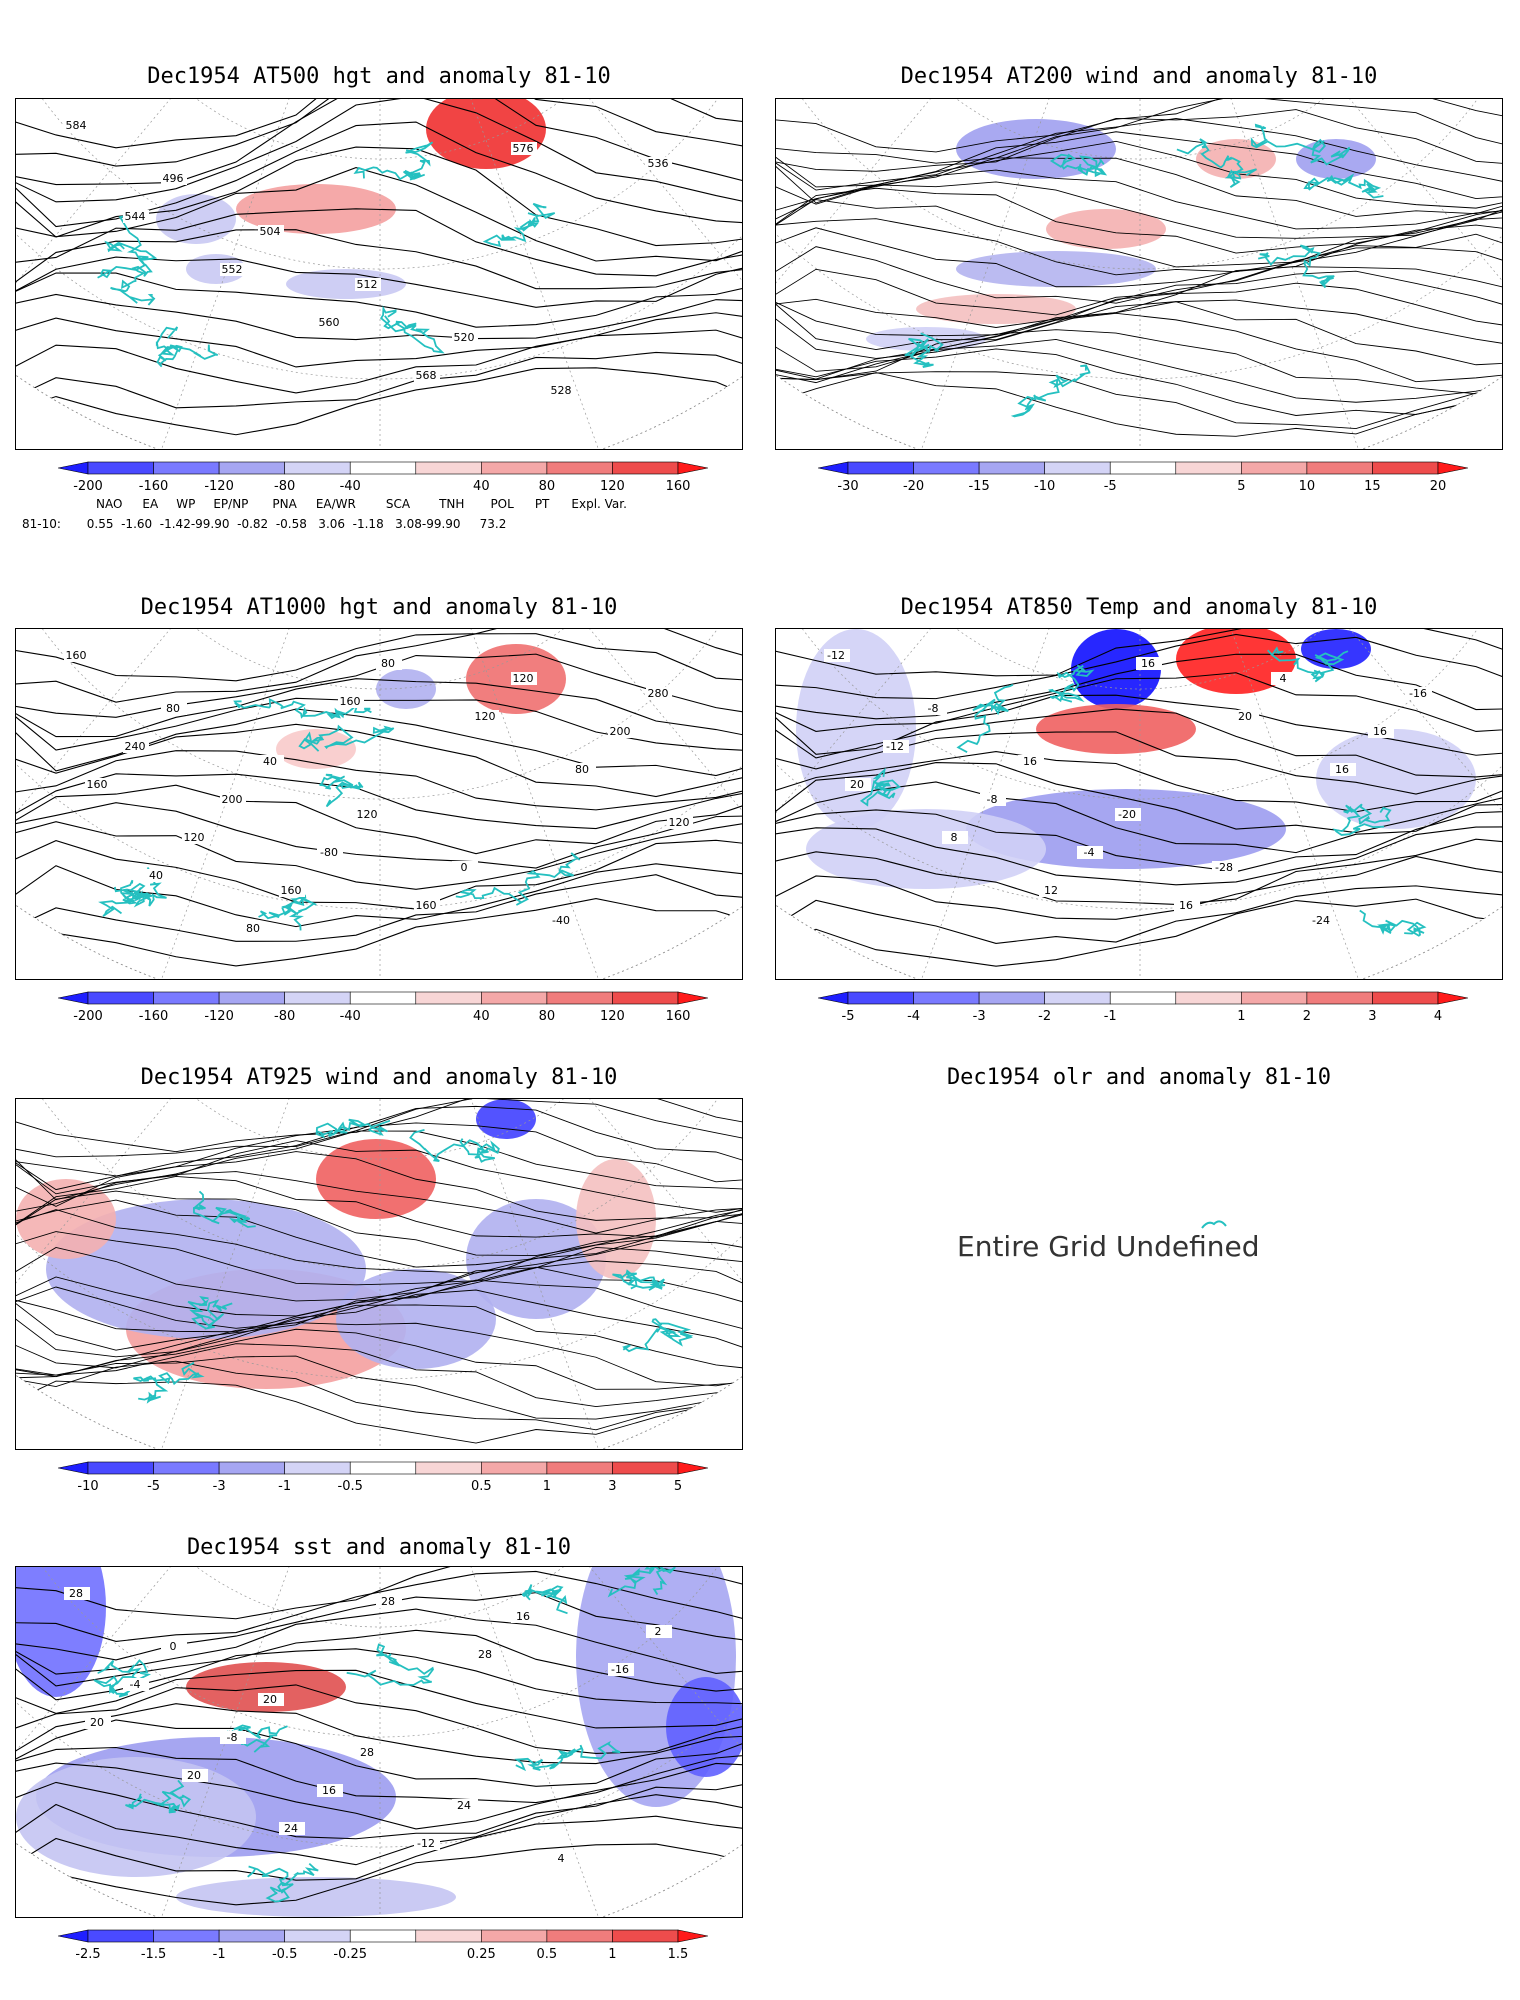  What do you see at coordinates (426, 1843) in the screenshot?
I see `contour-label: -12` at bounding box center [426, 1843].